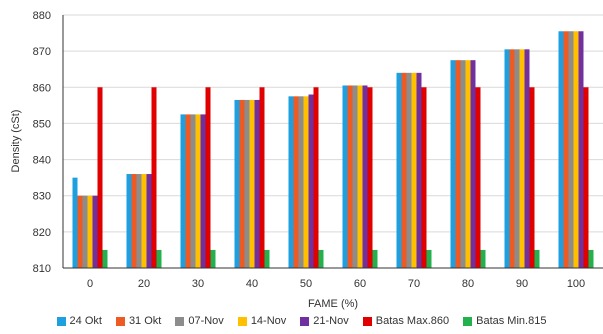 This screenshot has width=603, height=334. I want to click on legend-item: 31 Okt, so click(138, 321).